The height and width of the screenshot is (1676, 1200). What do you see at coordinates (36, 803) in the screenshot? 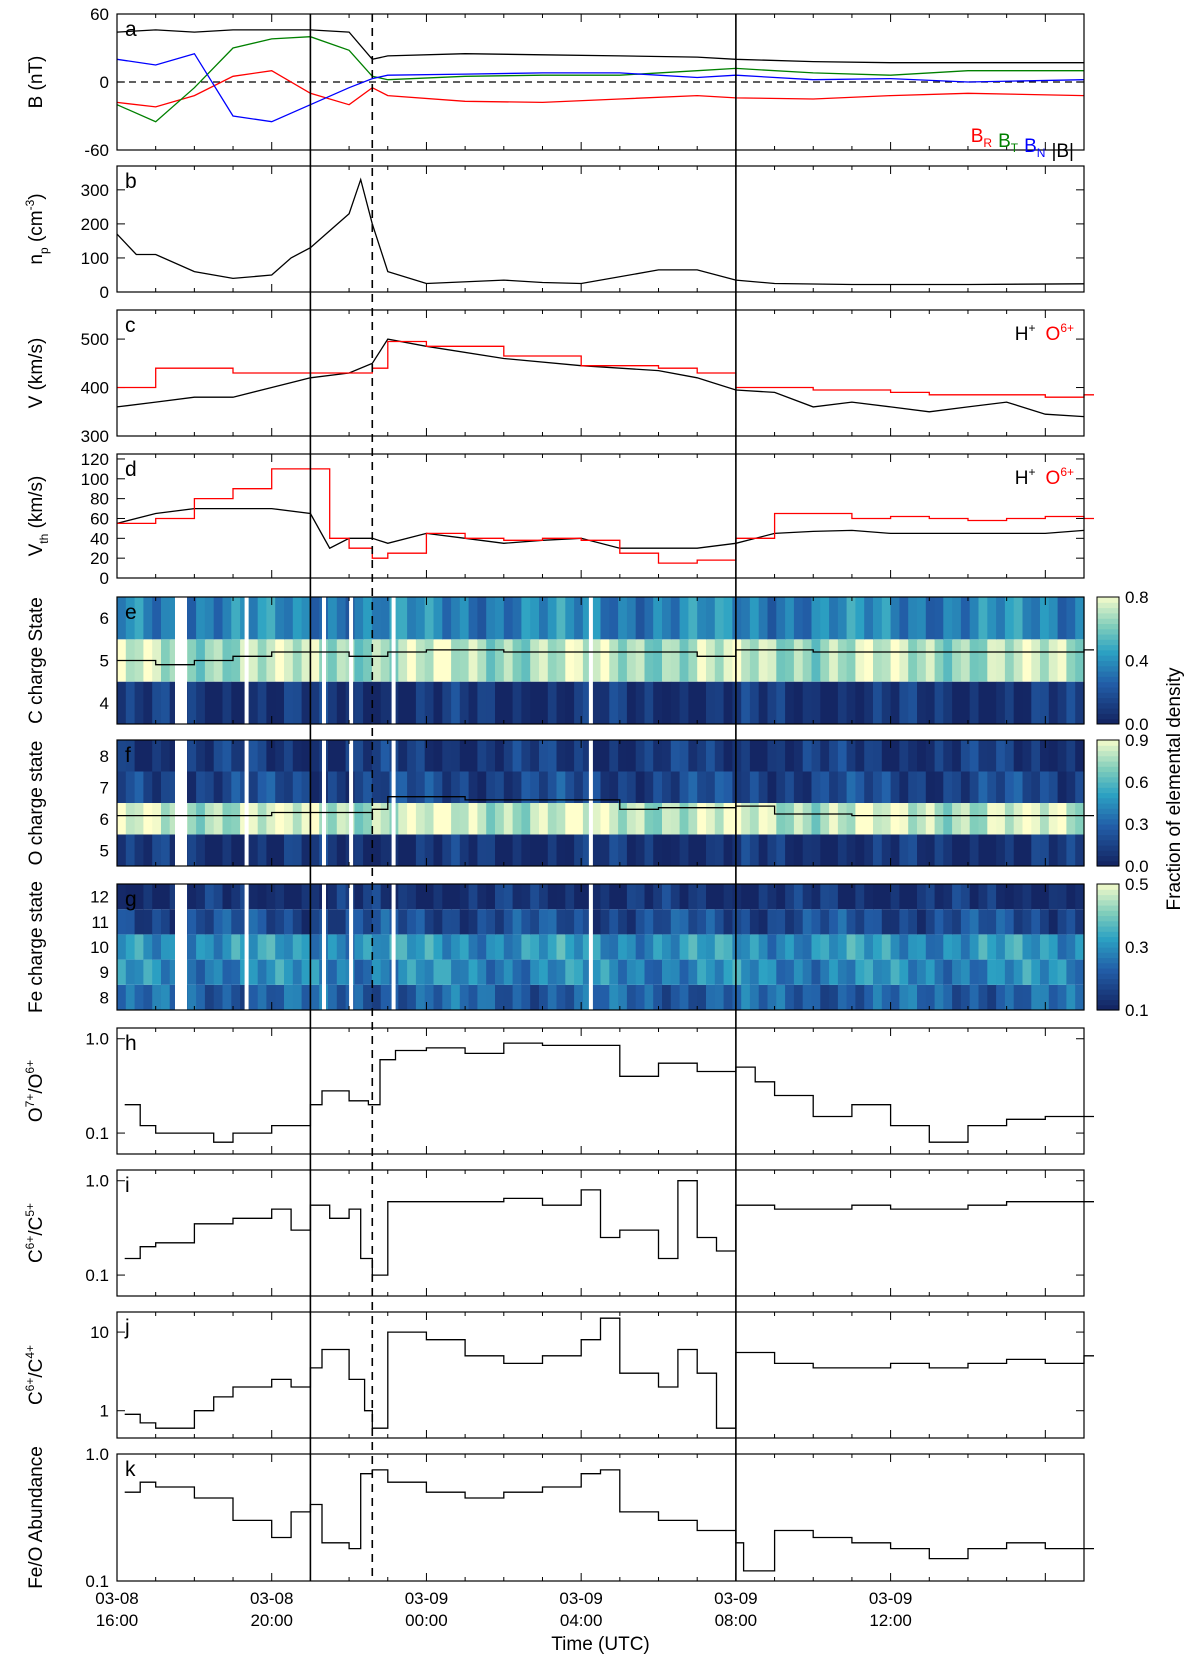
I see `y-axis-label-main: O charge state` at bounding box center [36, 803].